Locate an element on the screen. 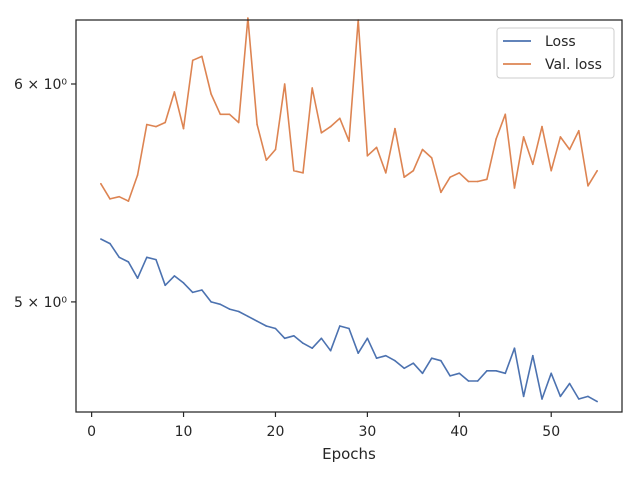 Image resolution: width=640 pixels, height=480 pixels. y-tick-label: 5 × 10⁰ is located at coordinates (40, 303).